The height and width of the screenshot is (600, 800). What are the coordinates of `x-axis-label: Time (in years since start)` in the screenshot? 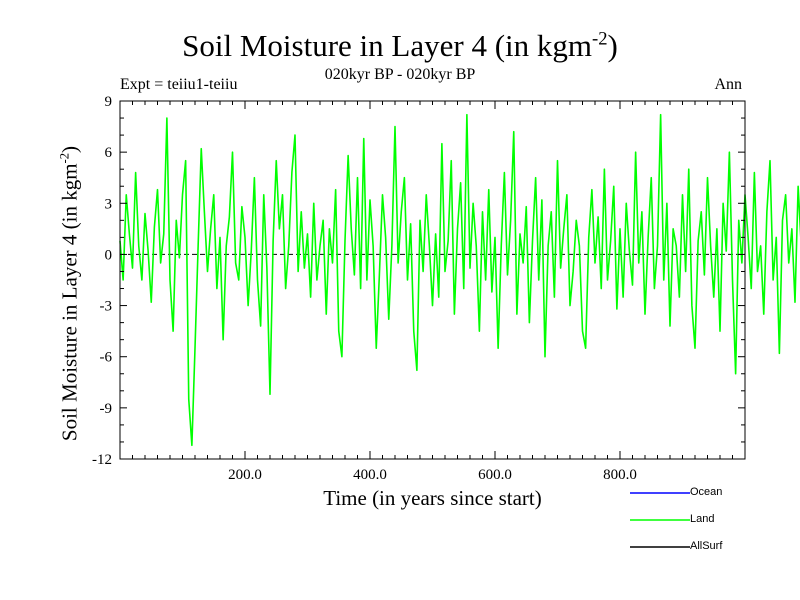 It's located at (432, 498).